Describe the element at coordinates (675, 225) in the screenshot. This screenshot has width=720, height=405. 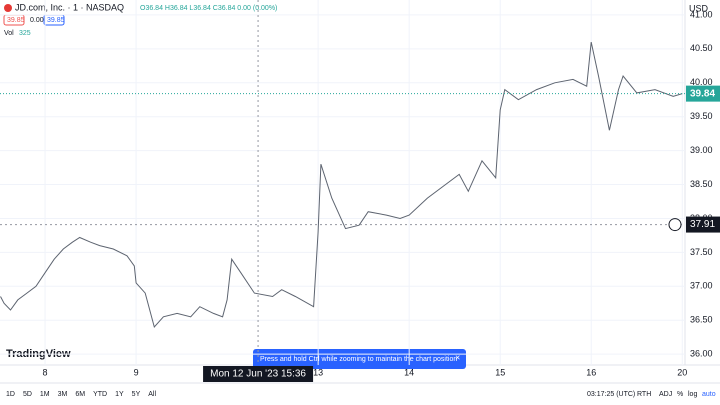
I see `add-button` at that location.